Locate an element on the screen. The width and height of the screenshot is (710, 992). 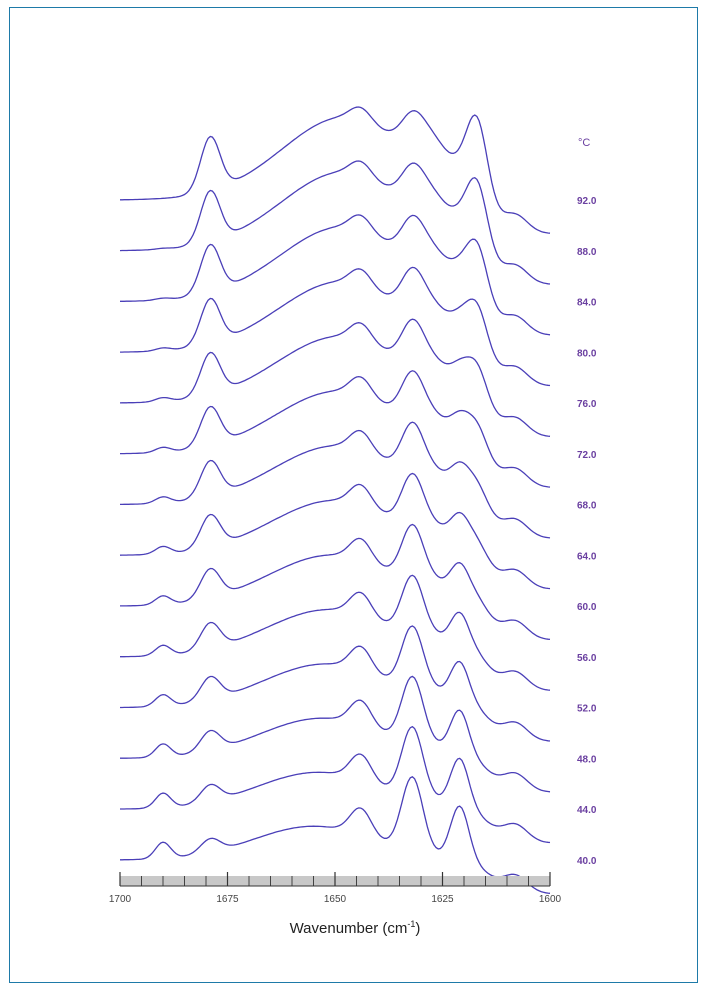
temperature-label-84.0: 84.0 is located at coordinates (587, 303).